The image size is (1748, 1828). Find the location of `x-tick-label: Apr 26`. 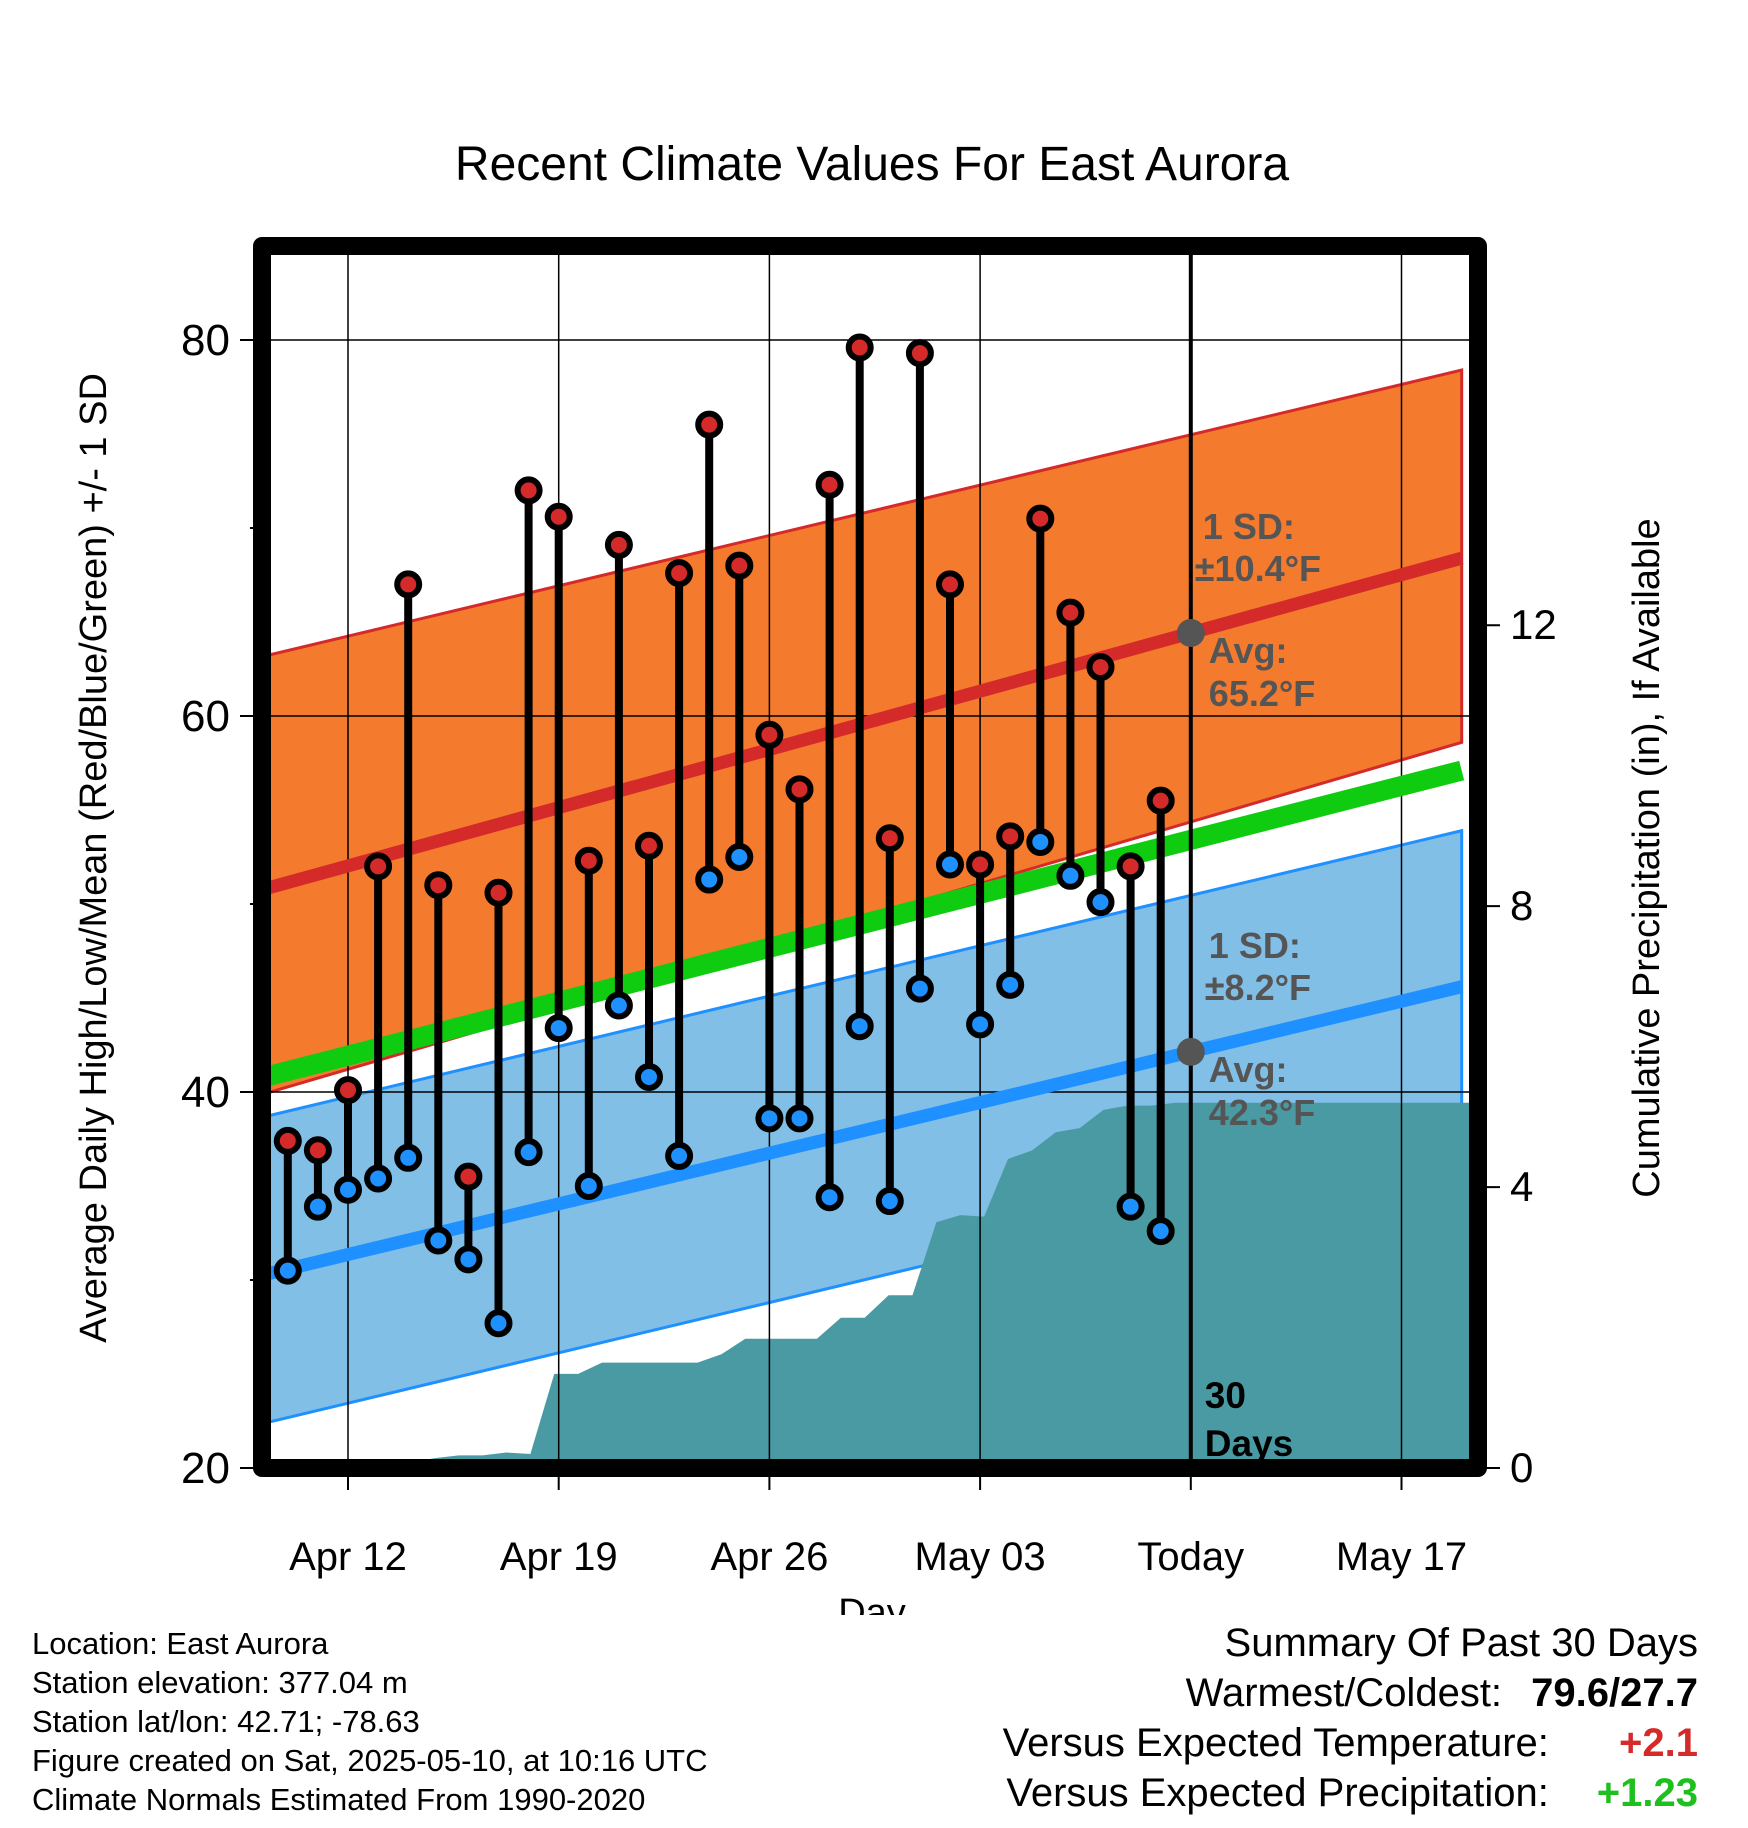

x-tick-label: Apr 26 is located at coordinates (769, 1557).